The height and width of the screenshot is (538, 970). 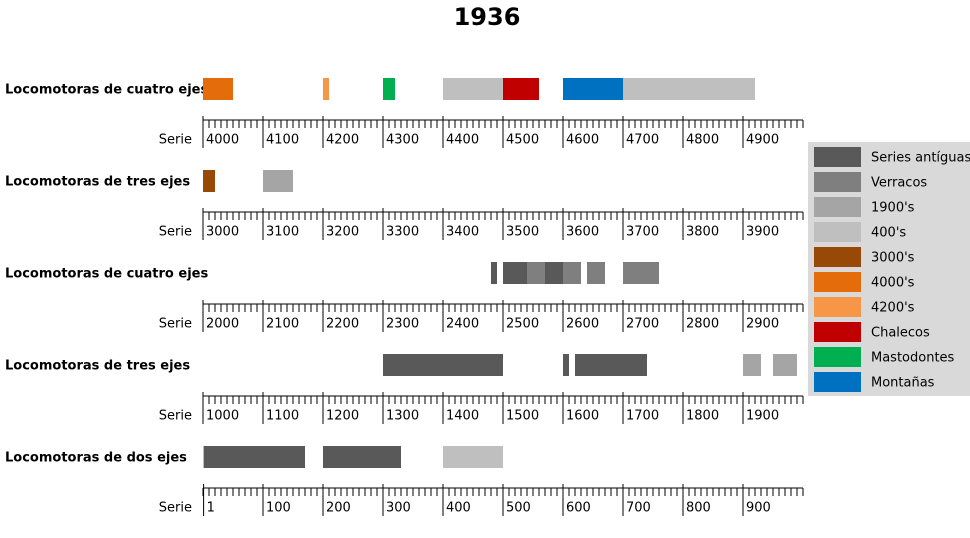 I want to click on x-tick-label: 4300, so click(x=402, y=140).